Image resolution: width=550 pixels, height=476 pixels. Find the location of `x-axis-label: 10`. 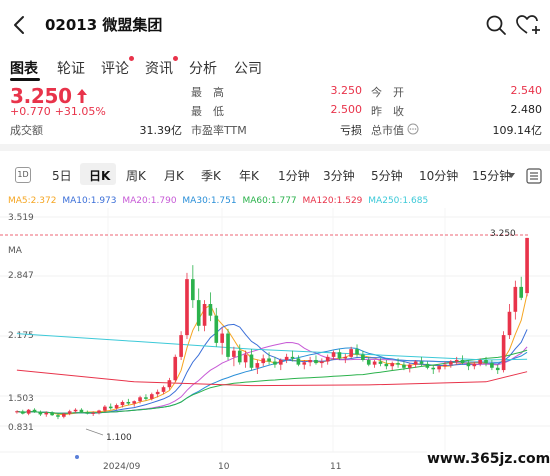

x-axis-label: 10 is located at coordinates (224, 467).